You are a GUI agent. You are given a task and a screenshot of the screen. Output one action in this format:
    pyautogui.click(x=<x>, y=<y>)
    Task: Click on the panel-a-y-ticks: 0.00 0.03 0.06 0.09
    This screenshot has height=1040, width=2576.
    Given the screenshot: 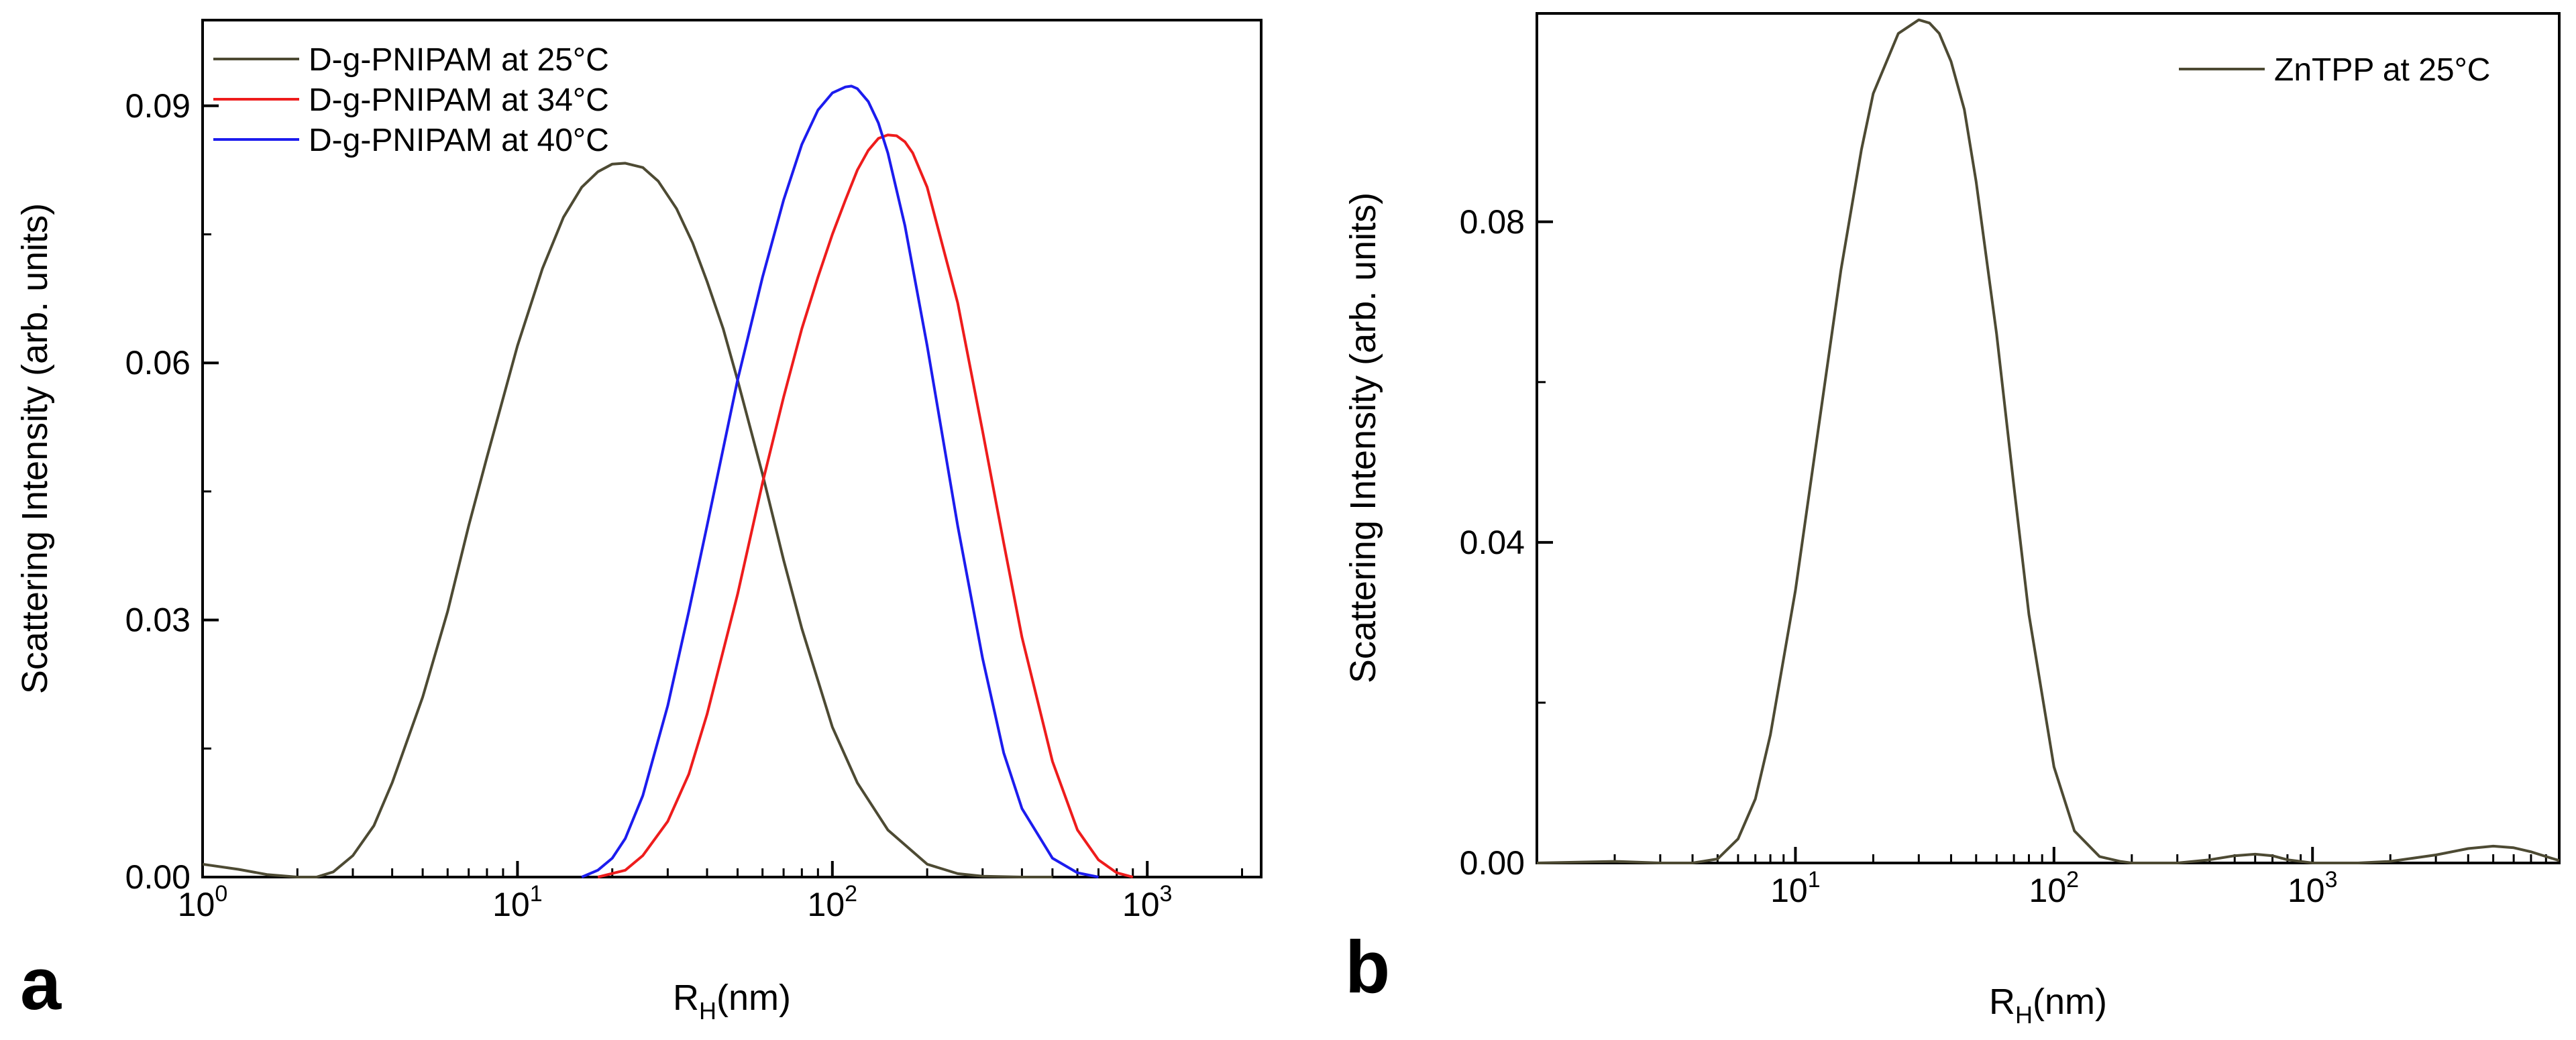 What is the action you would take?
    pyautogui.click(x=172, y=492)
    